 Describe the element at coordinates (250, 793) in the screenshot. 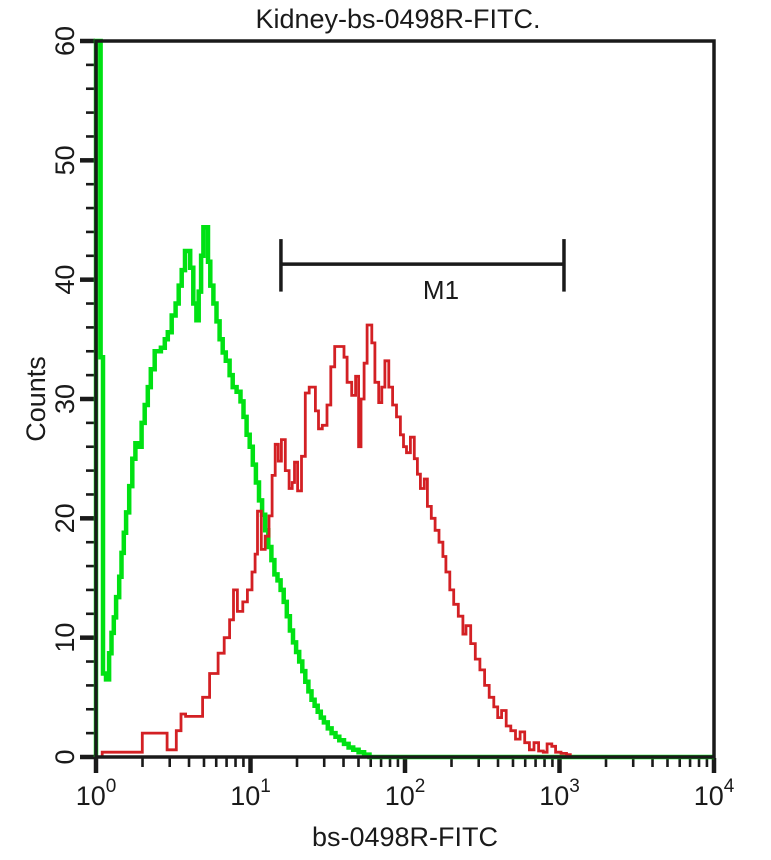

I see `x-tick-label: 10¹` at that location.